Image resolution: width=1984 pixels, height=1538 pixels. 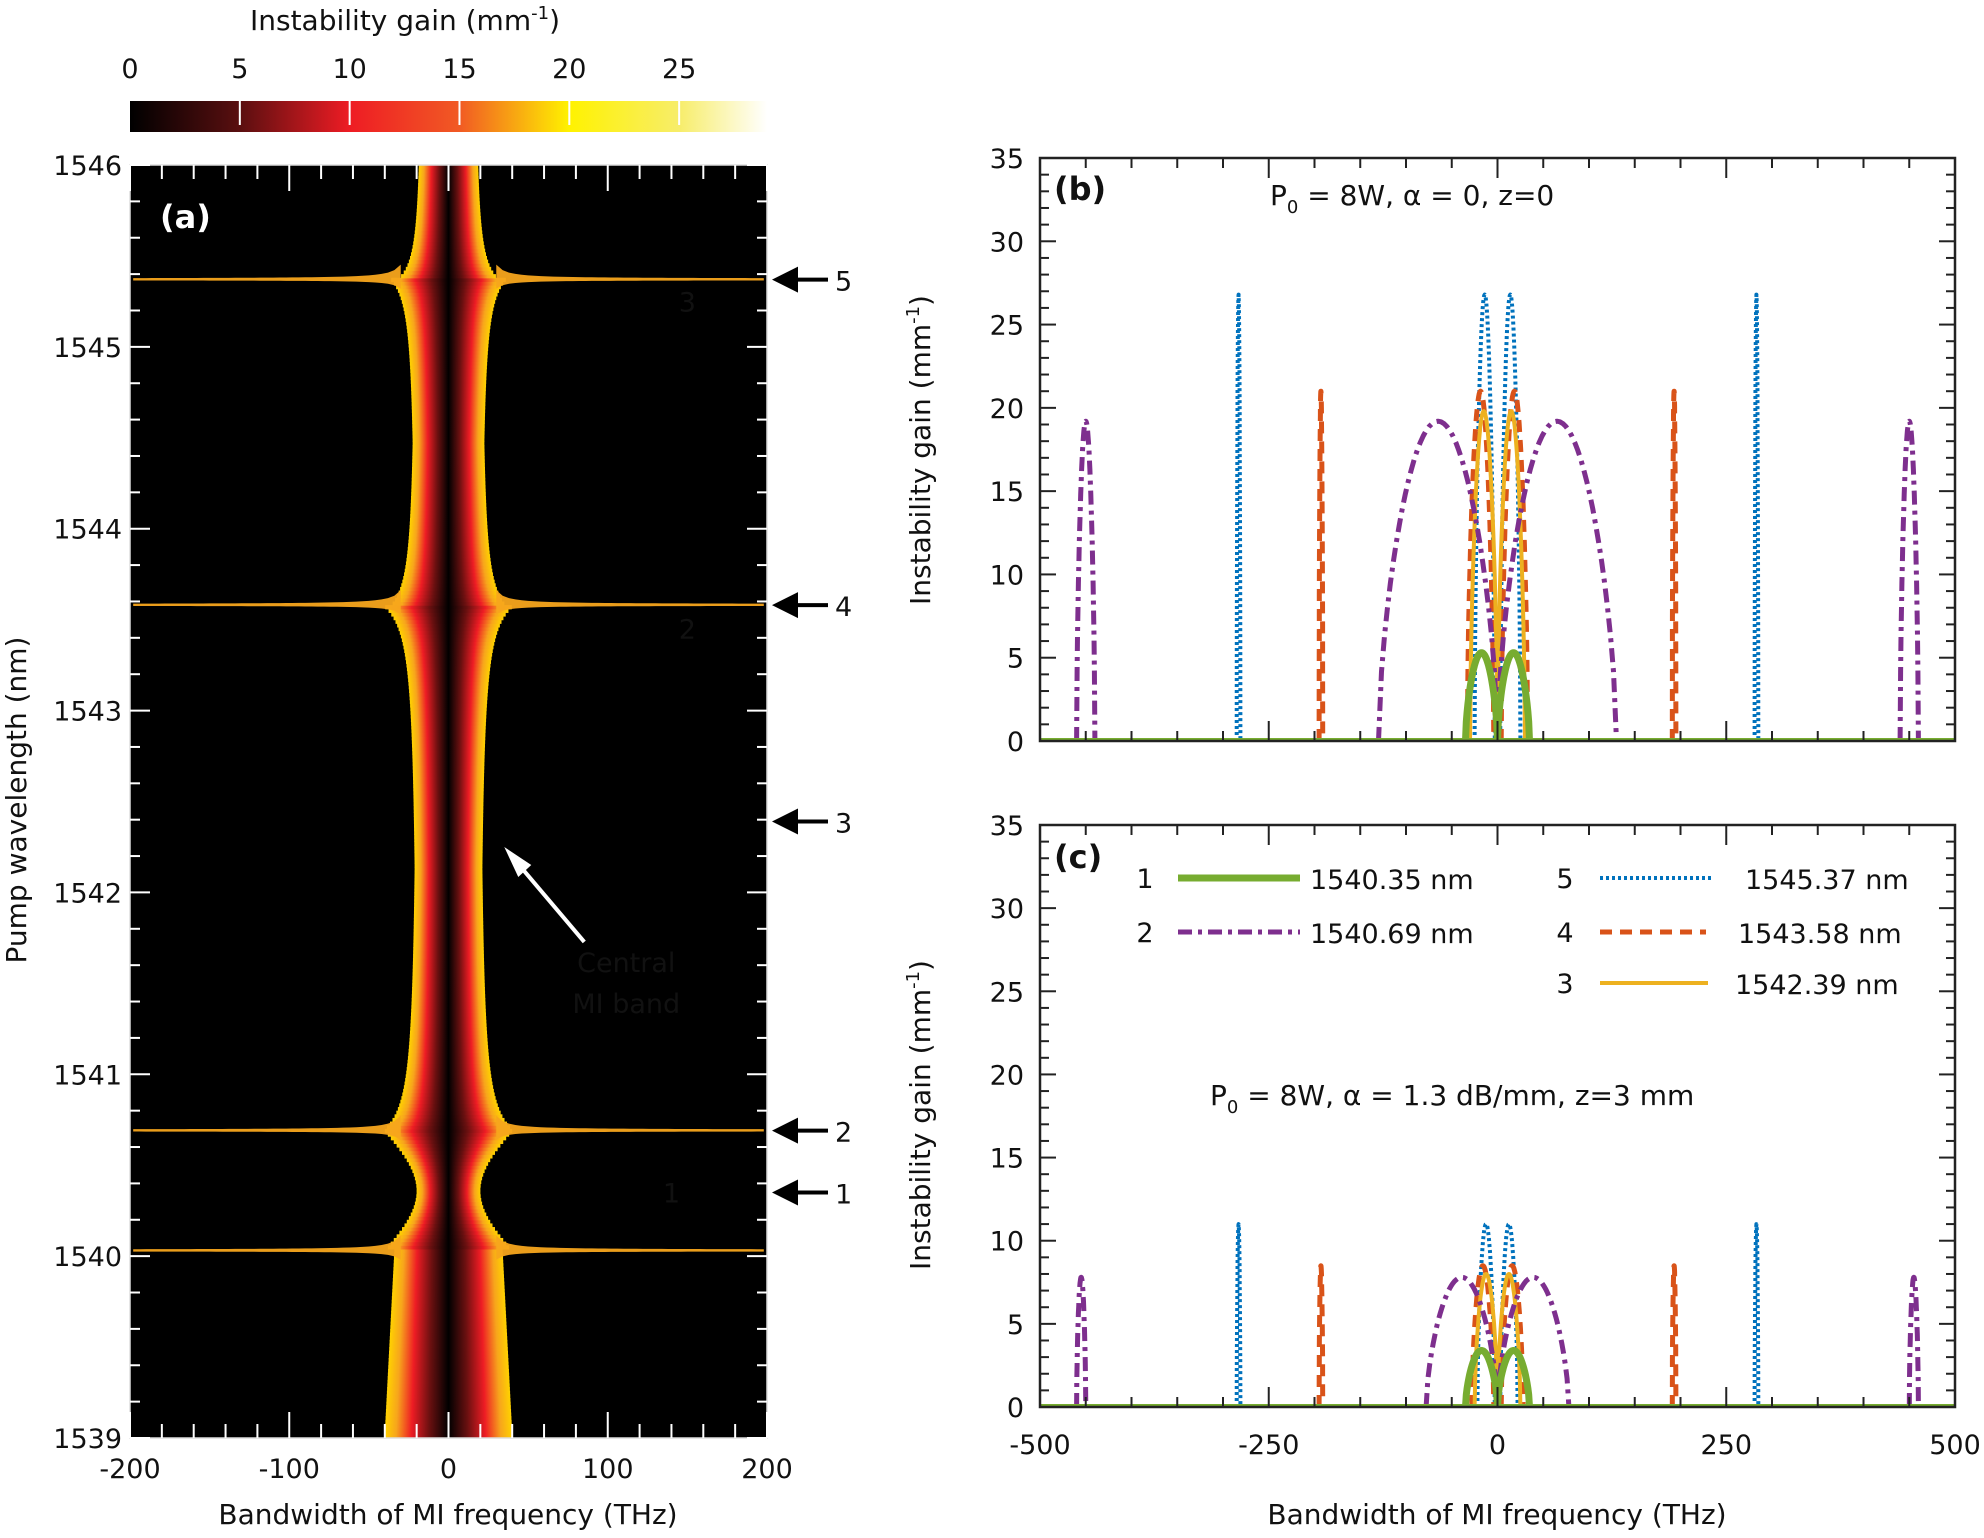 What do you see at coordinates (87, 1439) in the screenshot?
I see `panel-a-ytick-label: 1539` at bounding box center [87, 1439].